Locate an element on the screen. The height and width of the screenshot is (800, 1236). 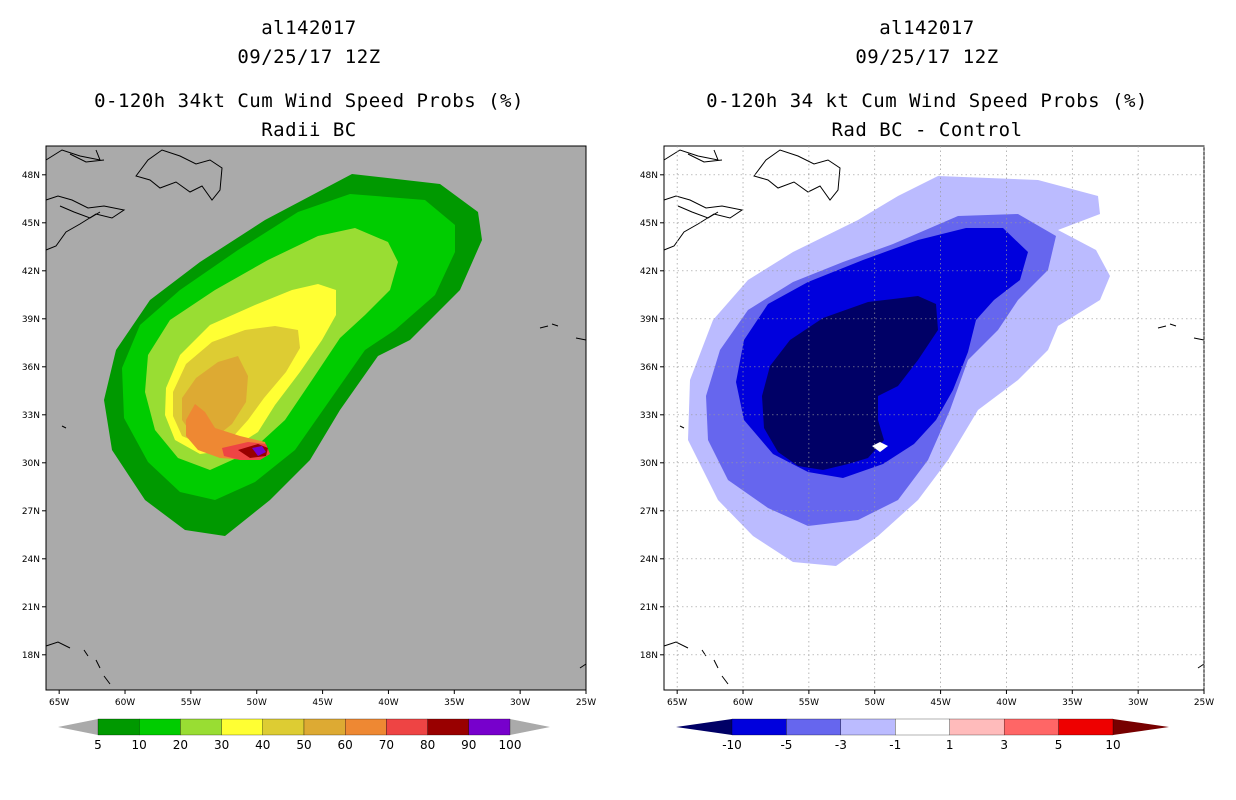
colorbar-label: -3 is located at coordinates (841, 745).